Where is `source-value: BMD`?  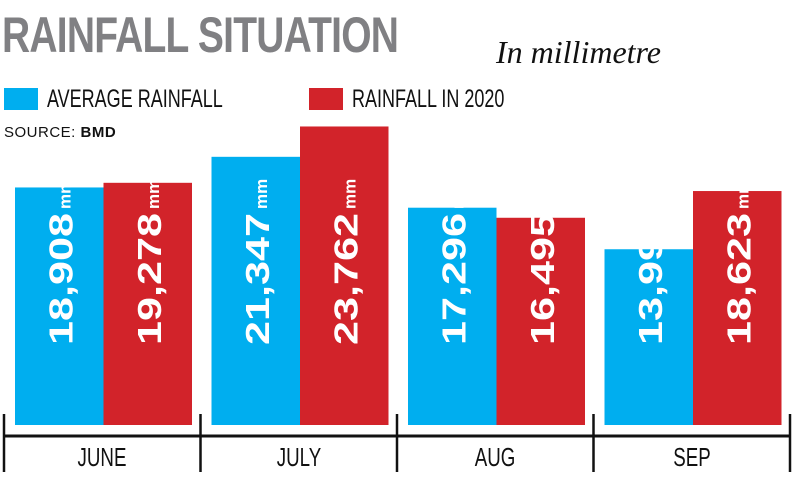 source-value: BMD is located at coordinates (98, 132).